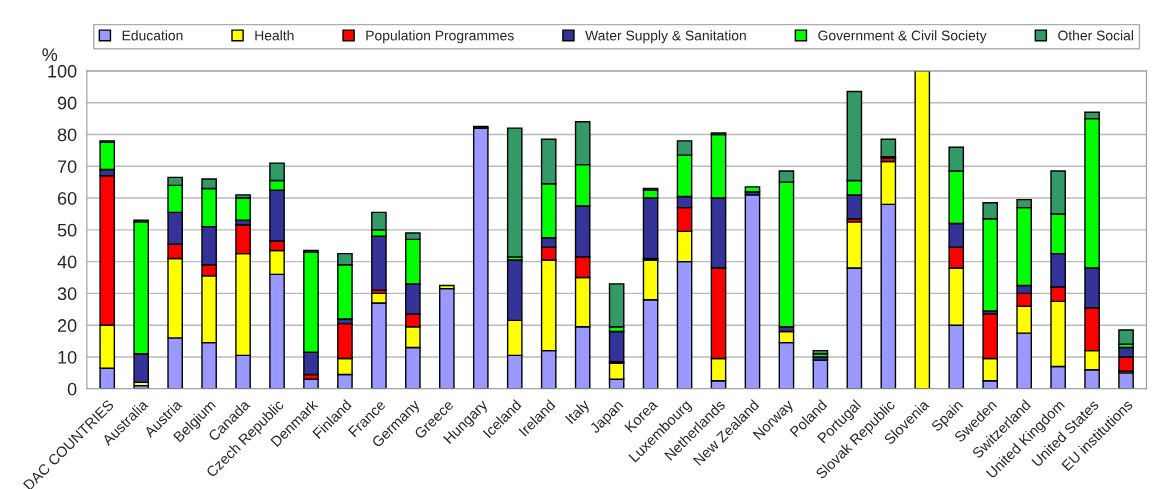  What do you see at coordinates (902, 37) in the screenshot?
I see `legend-label: Government & Civil Society` at bounding box center [902, 37].